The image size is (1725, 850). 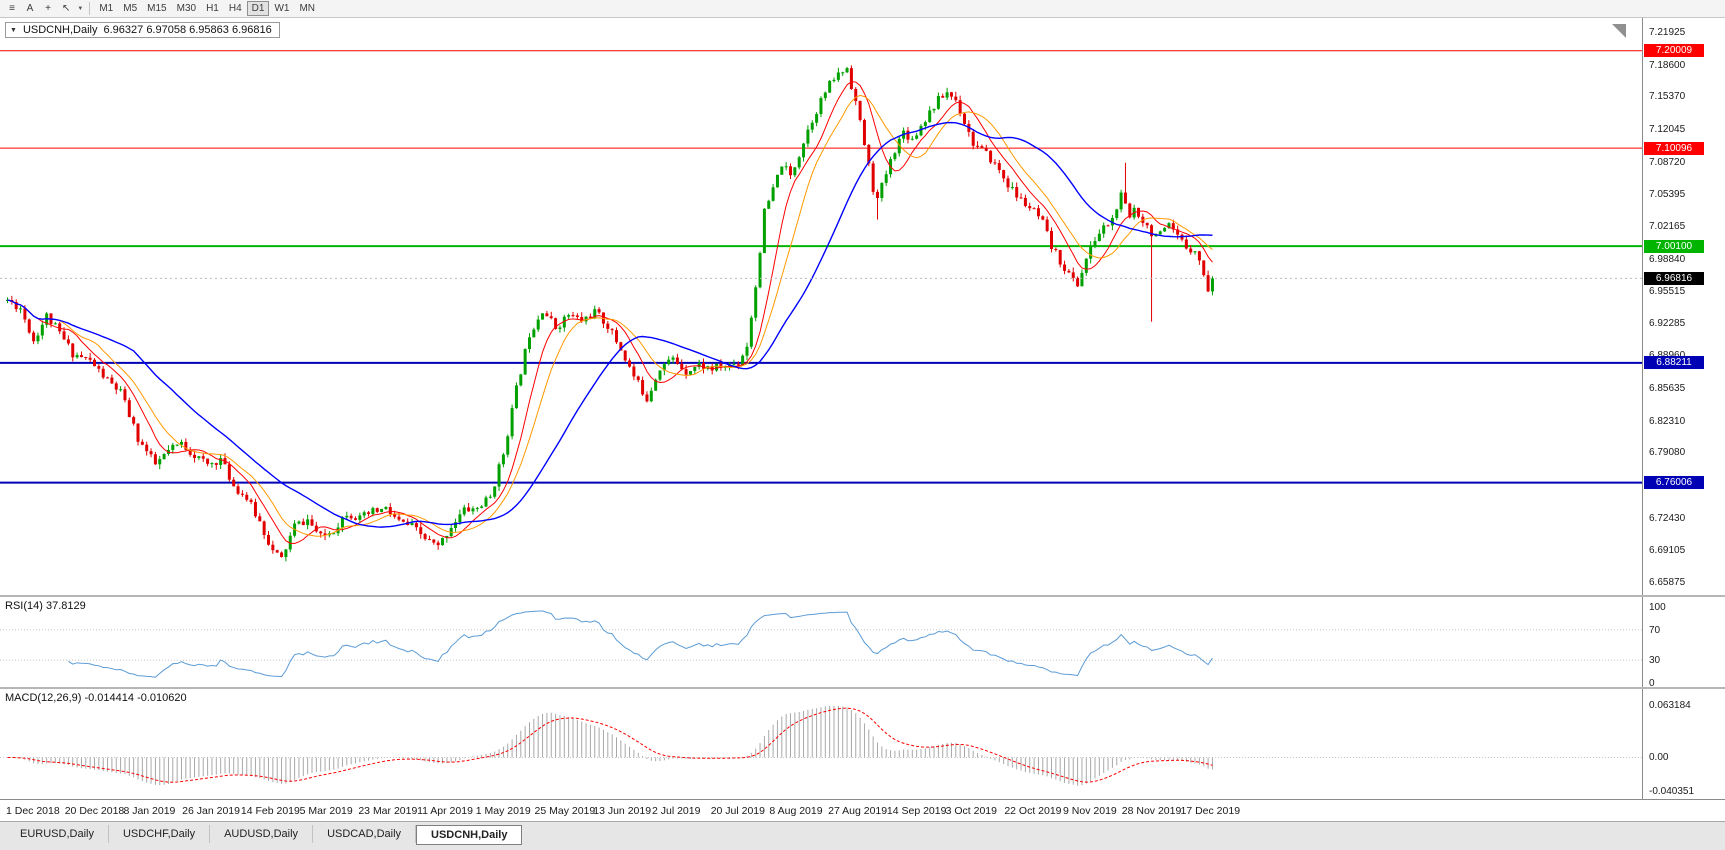 I want to click on macd-histogram, so click(x=612, y=745).